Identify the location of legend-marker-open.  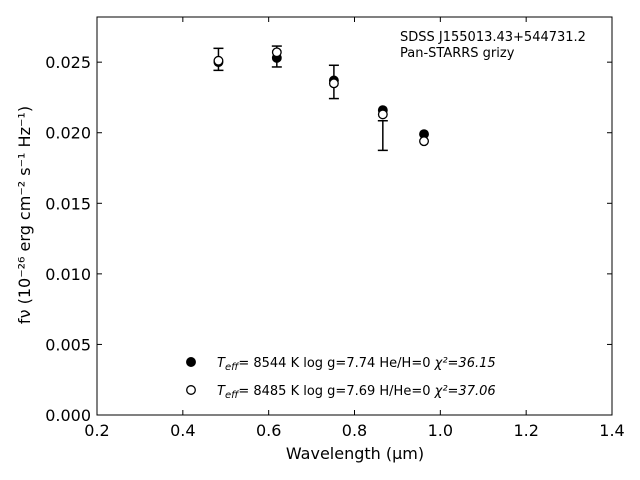
(191, 390).